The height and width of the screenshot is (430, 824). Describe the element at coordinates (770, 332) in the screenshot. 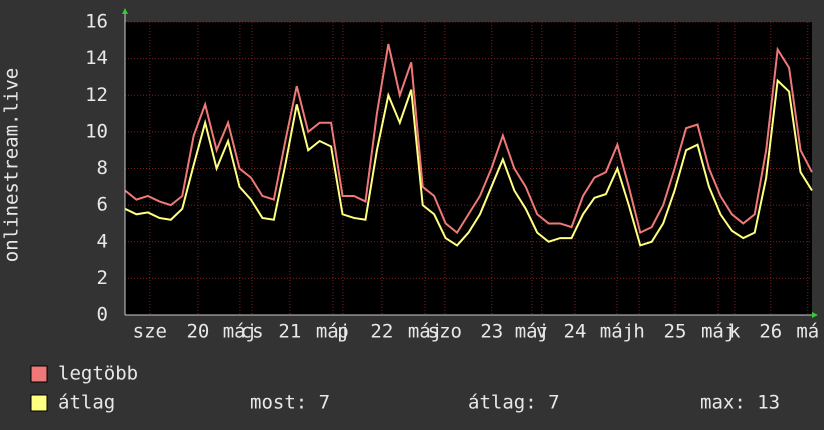

I see `x-tick-label: 26` at that location.